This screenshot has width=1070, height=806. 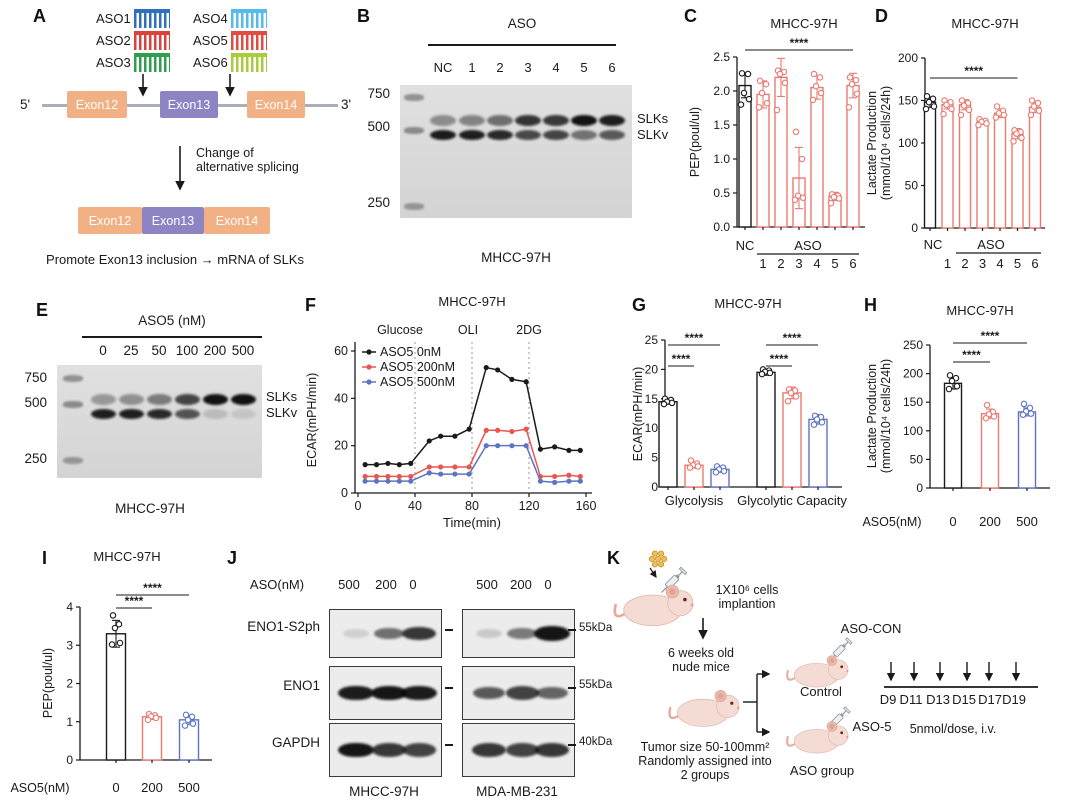 I want to click on aso-name: ASO5, so click(x=210, y=40).